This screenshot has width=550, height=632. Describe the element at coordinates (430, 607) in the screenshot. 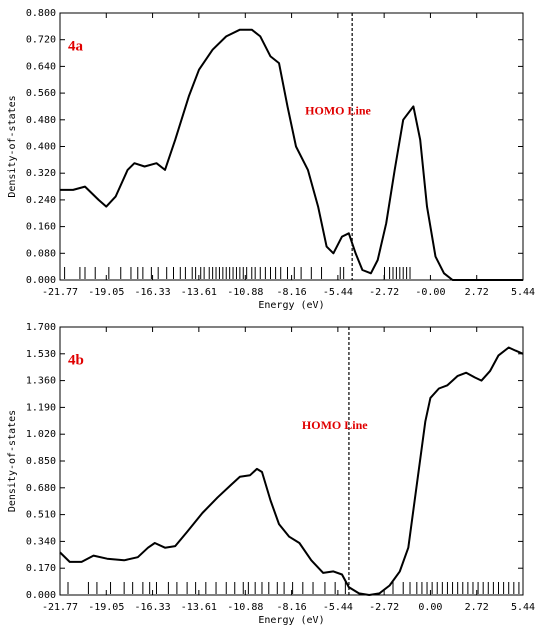

I see `x-tick-label: 0.00` at that location.